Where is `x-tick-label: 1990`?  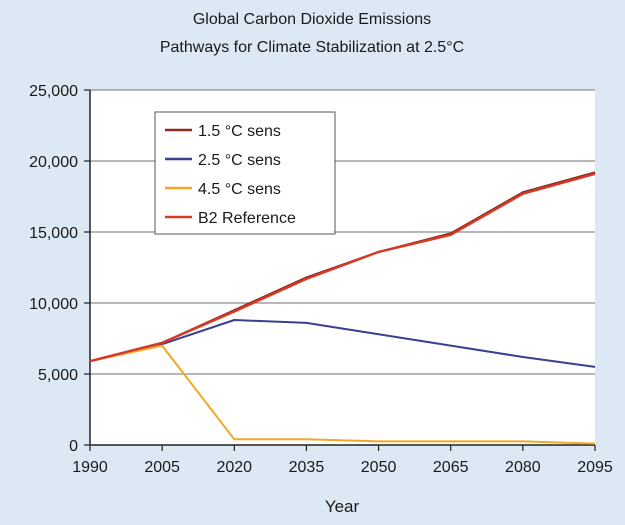 x-tick-label: 1990 is located at coordinates (90, 467).